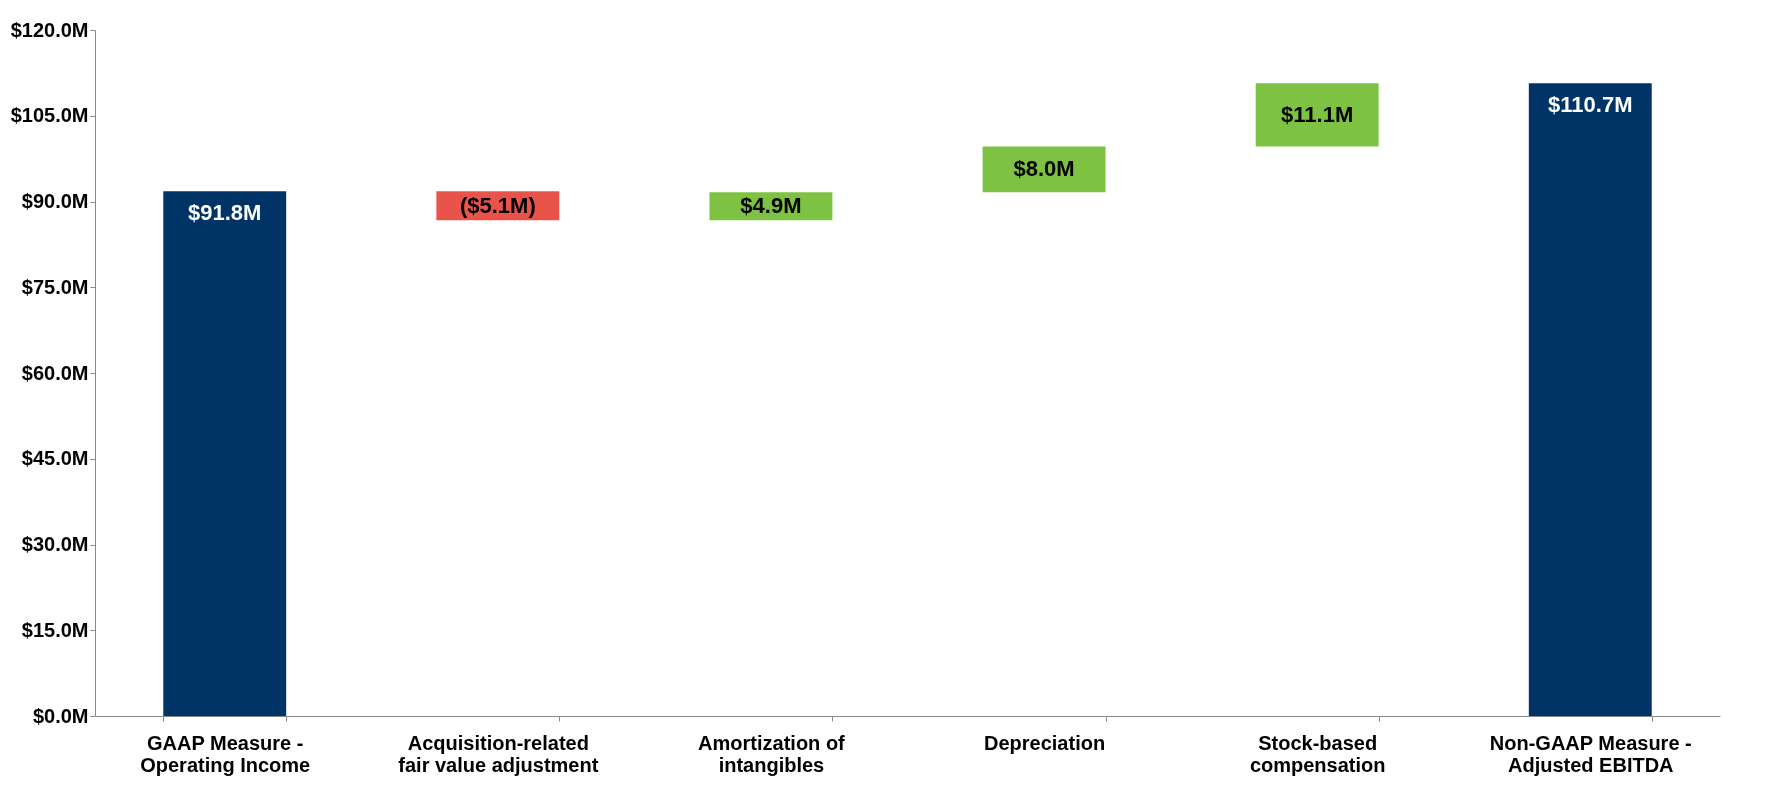 The height and width of the screenshot is (795, 1778). What do you see at coordinates (772, 753) in the screenshot?
I see `x-tick-label: Amortization of intangibles` at bounding box center [772, 753].